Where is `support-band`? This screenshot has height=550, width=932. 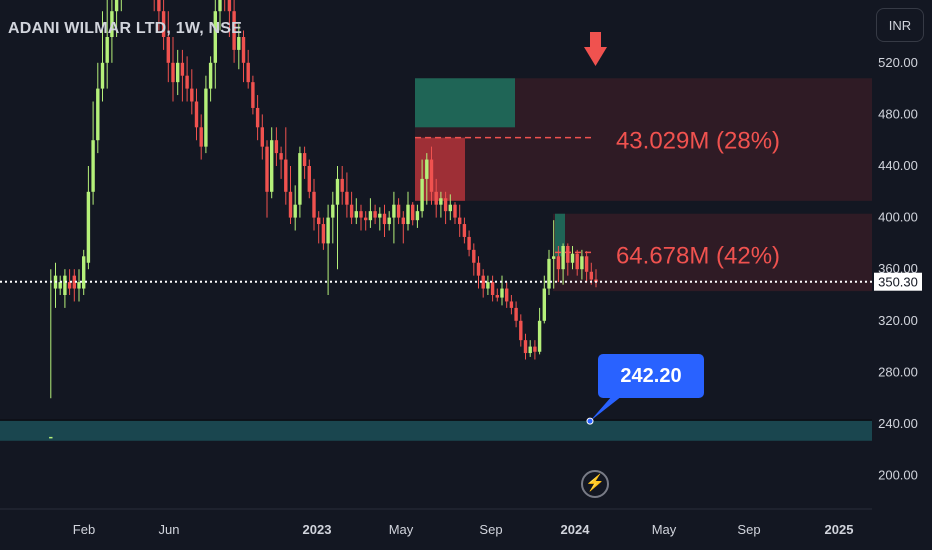
support-band is located at coordinates (436, 430).